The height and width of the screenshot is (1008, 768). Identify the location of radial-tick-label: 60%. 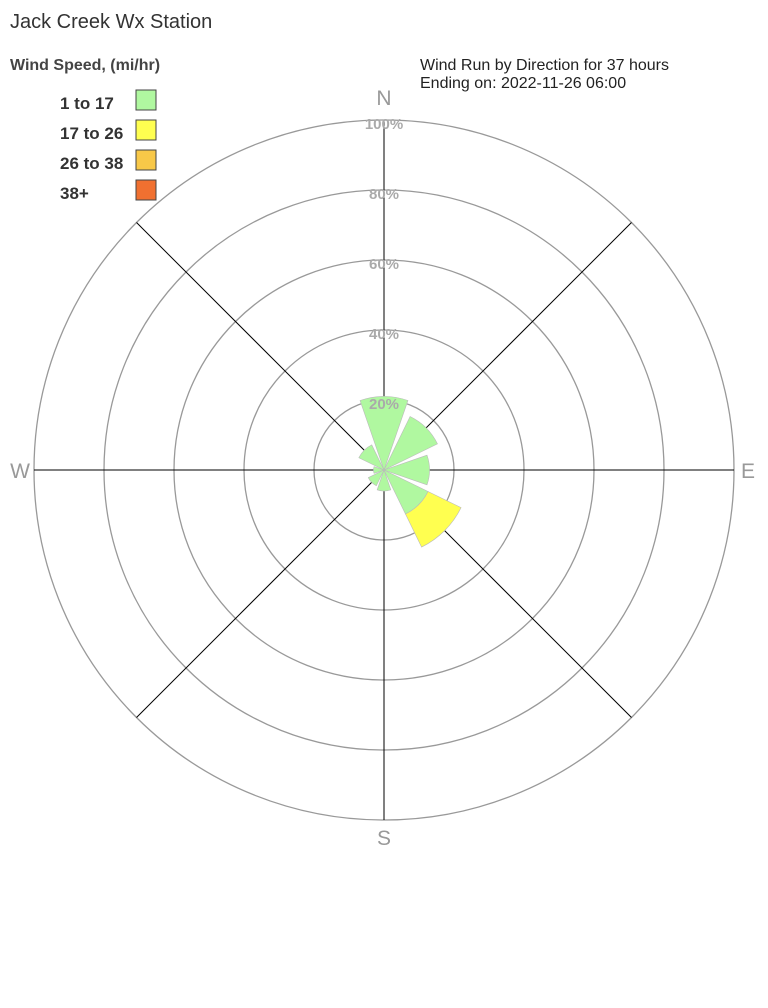
(384, 264).